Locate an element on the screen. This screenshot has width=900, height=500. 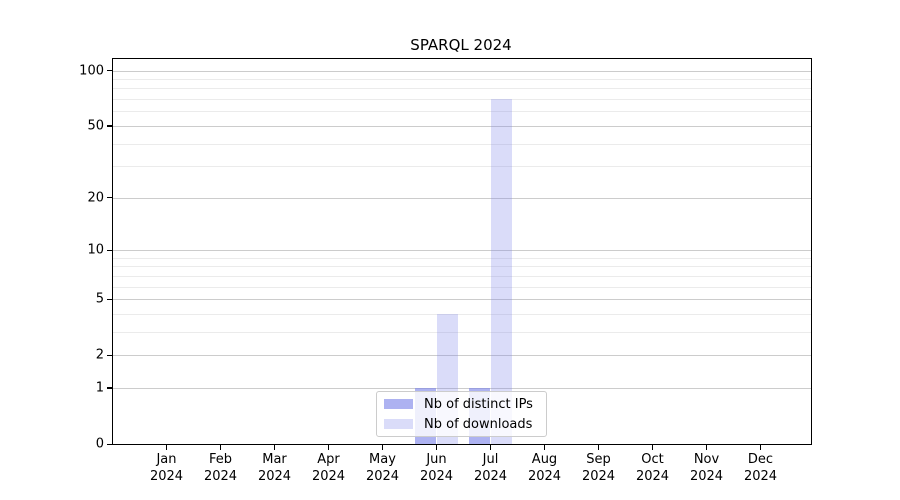
legend-row: Nb of distinct IPs is located at coordinates (461, 404).